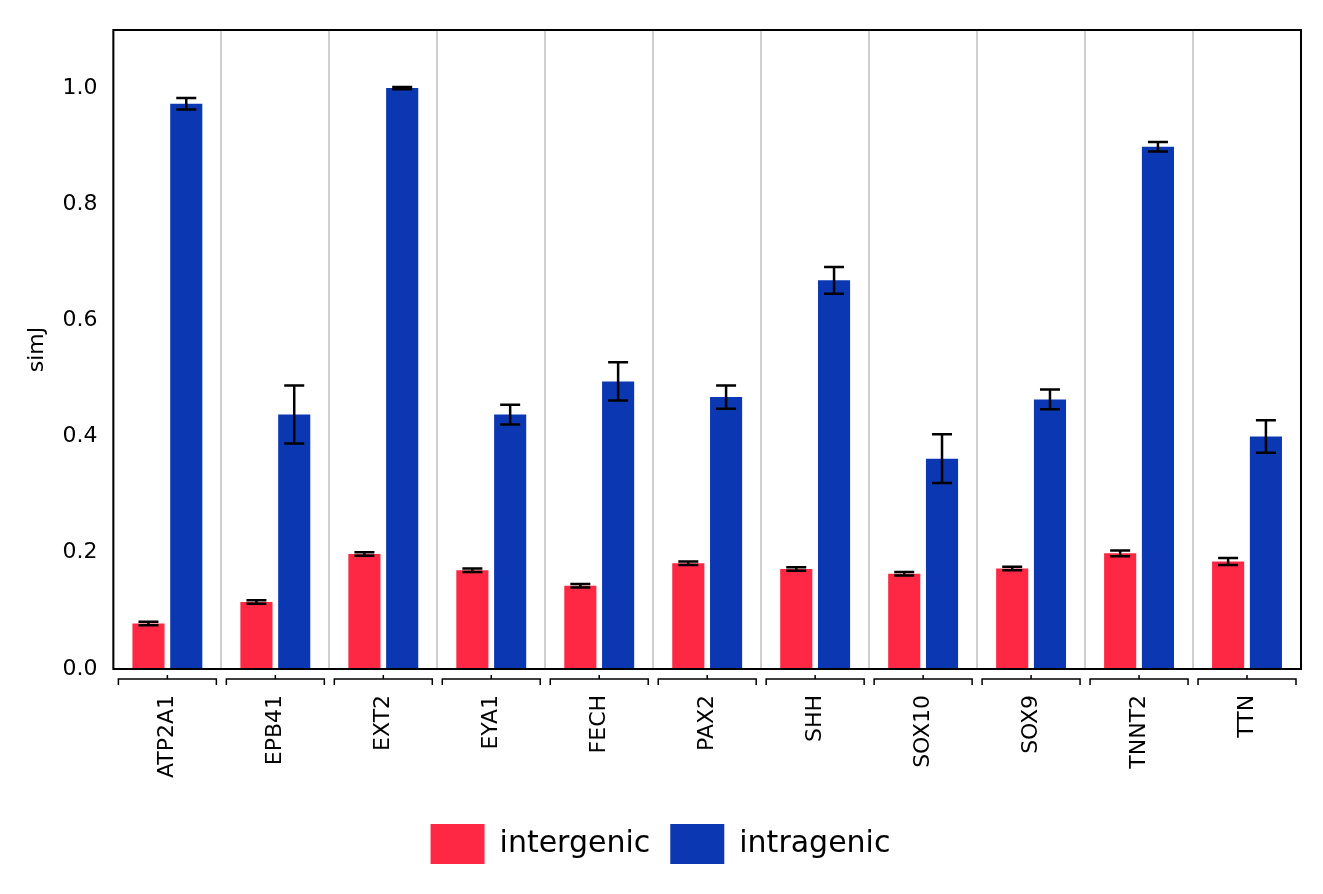 The width and height of the screenshot is (1323, 894). Describe the element at coordinates (274, 730) in the screenshot. I see `x-tick-label: EPB41` at that location.